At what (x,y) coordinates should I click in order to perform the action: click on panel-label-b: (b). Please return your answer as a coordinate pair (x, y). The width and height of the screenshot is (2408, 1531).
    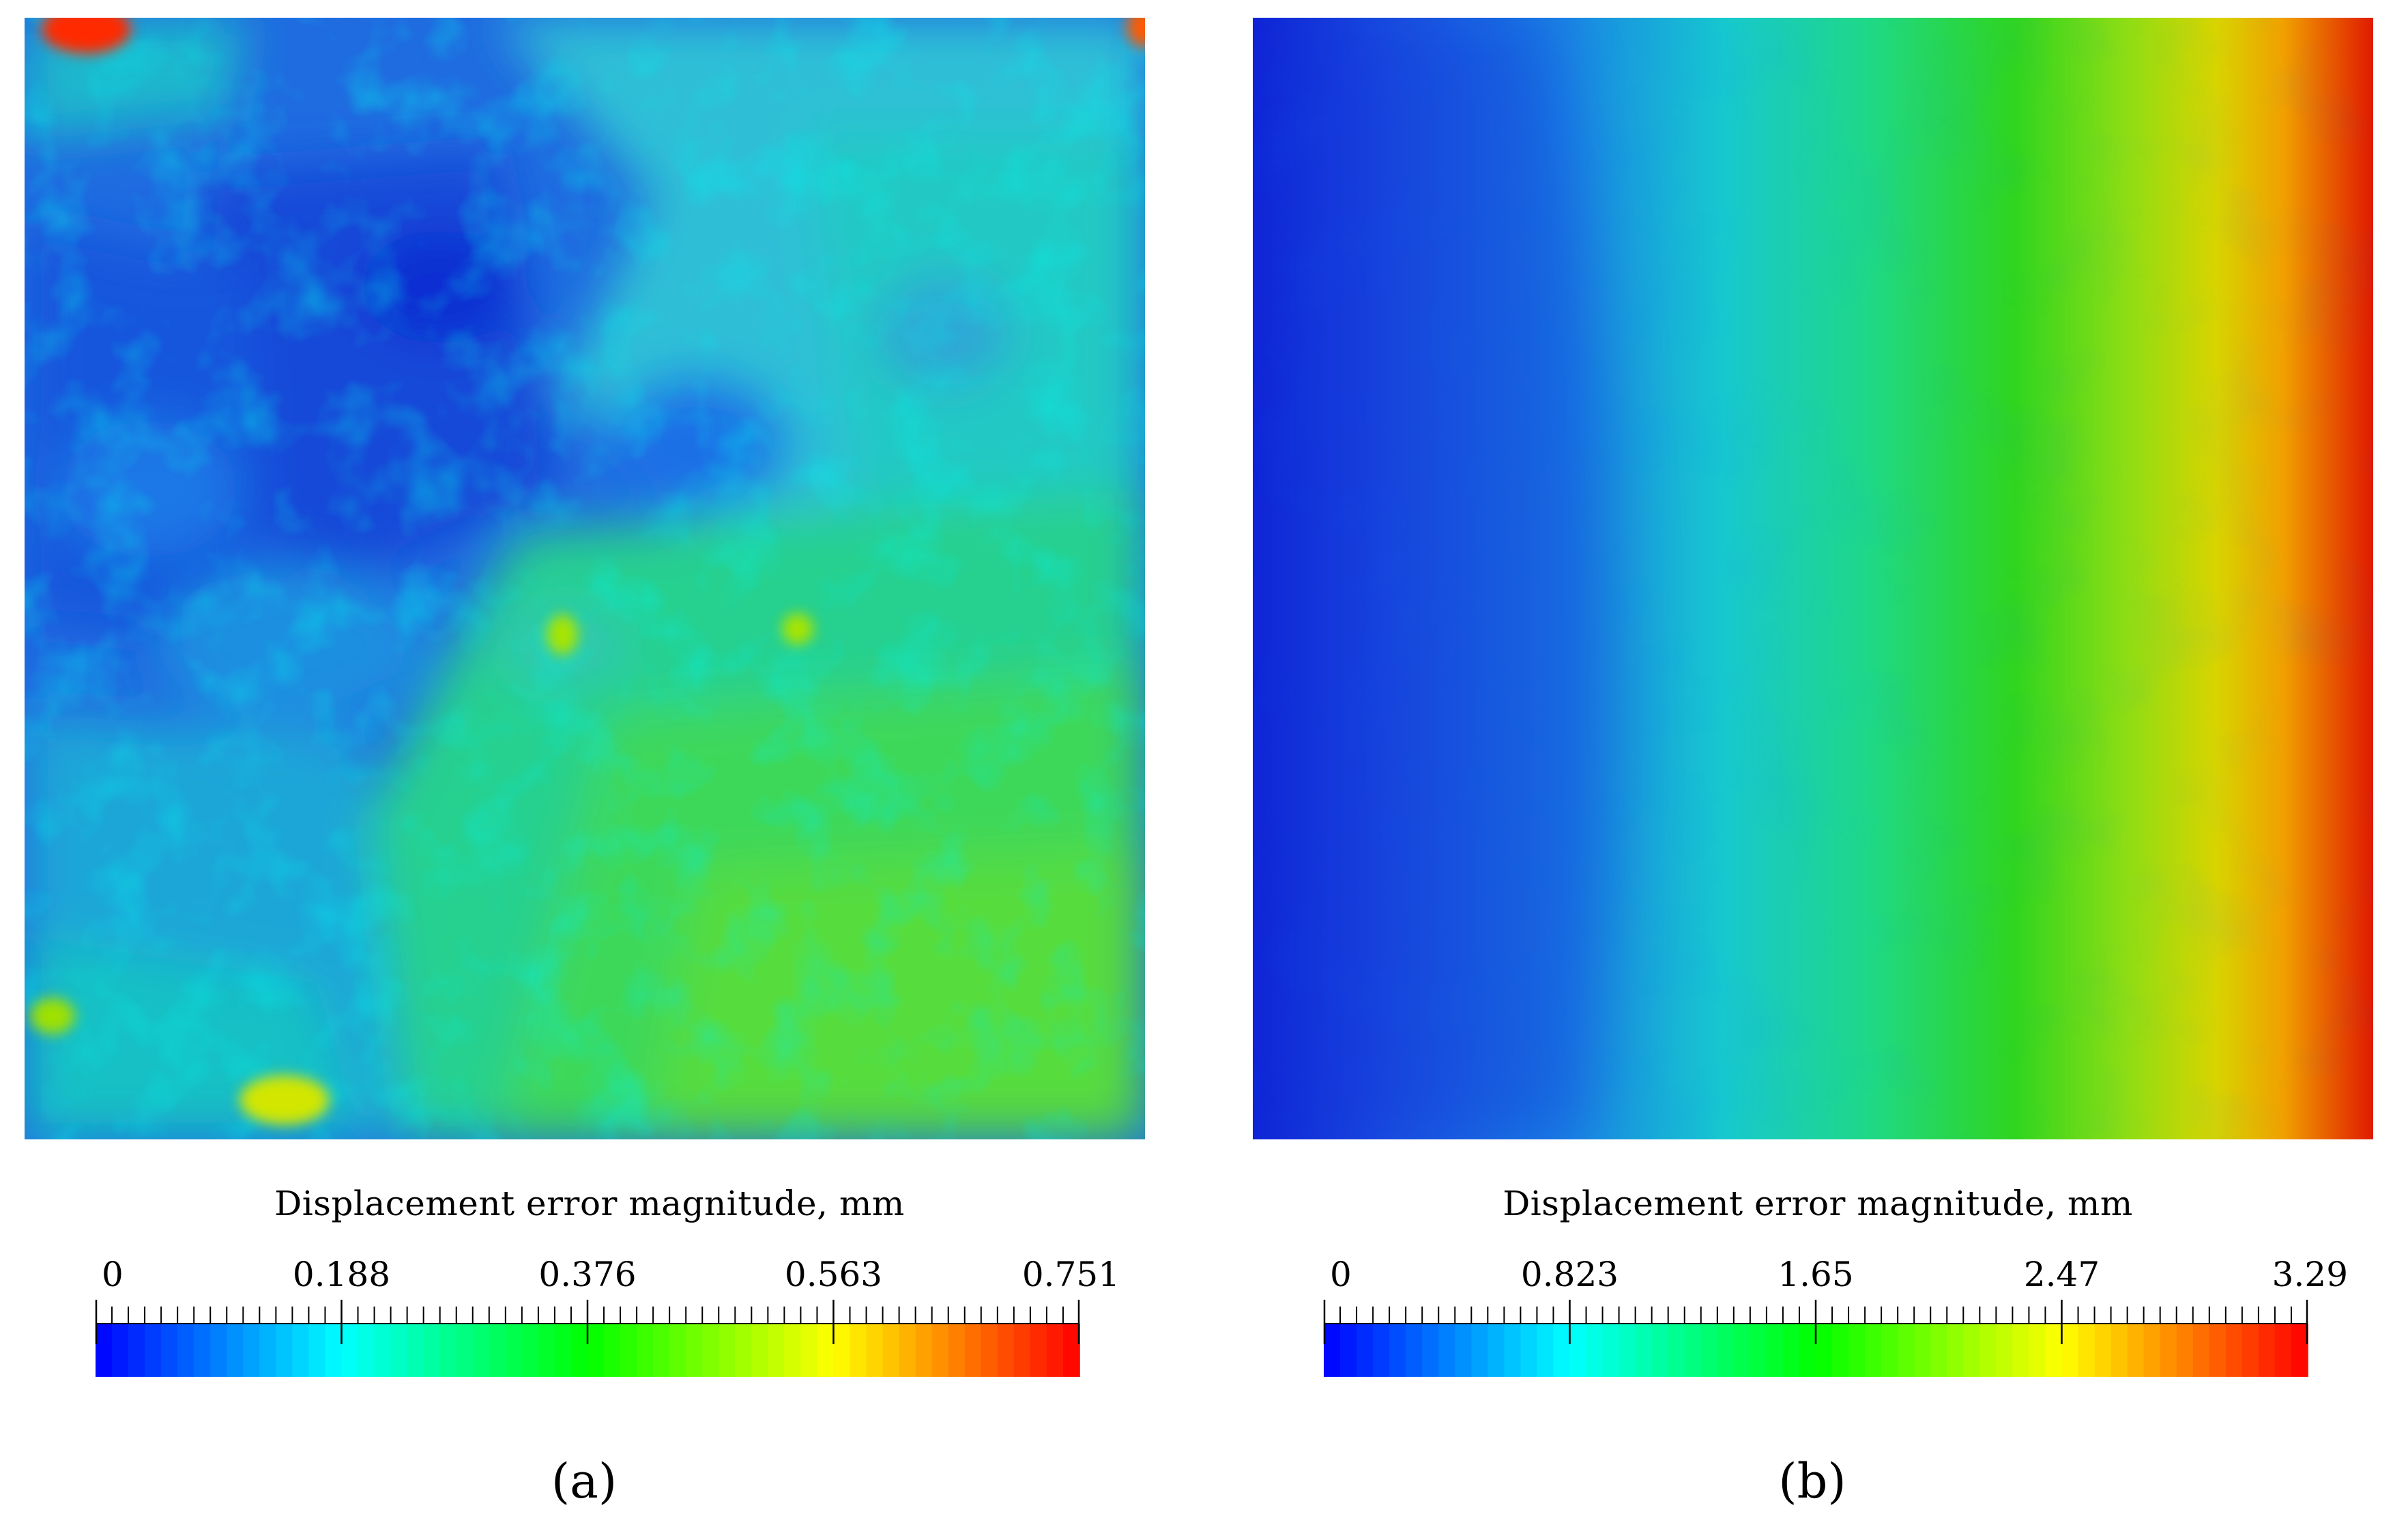
    Looking at the image, I should click on (1812, 1481).